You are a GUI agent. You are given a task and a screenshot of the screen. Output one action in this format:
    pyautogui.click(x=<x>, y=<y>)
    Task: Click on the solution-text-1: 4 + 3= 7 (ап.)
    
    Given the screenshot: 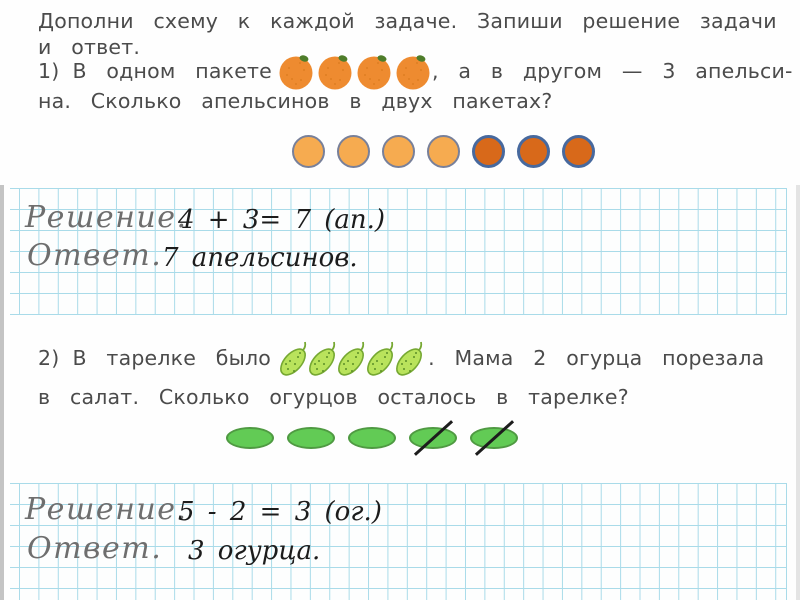 What is the action you would take?
    pyautogui.click(x=282, y=220)
    